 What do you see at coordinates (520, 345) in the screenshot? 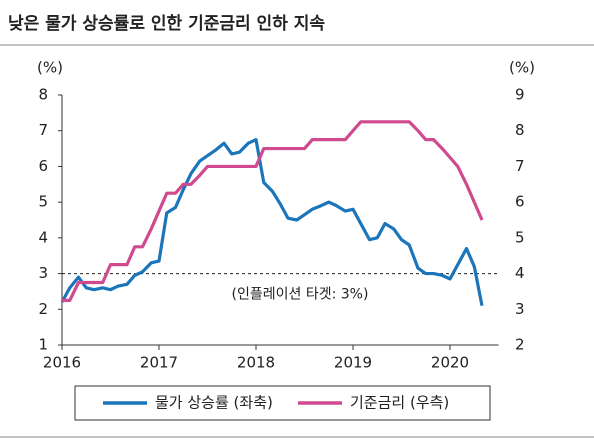
I see `y2-tick-label: 2` at bounding box center [520, 345].